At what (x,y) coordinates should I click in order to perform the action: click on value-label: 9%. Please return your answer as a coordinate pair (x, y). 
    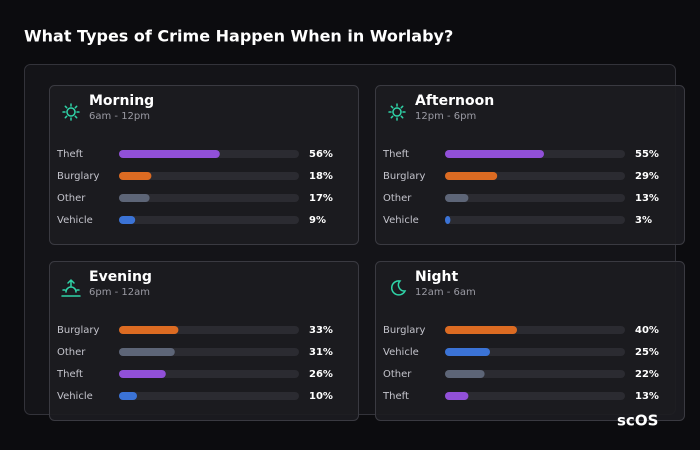
    Looking at the image, I should click on (317, 220).